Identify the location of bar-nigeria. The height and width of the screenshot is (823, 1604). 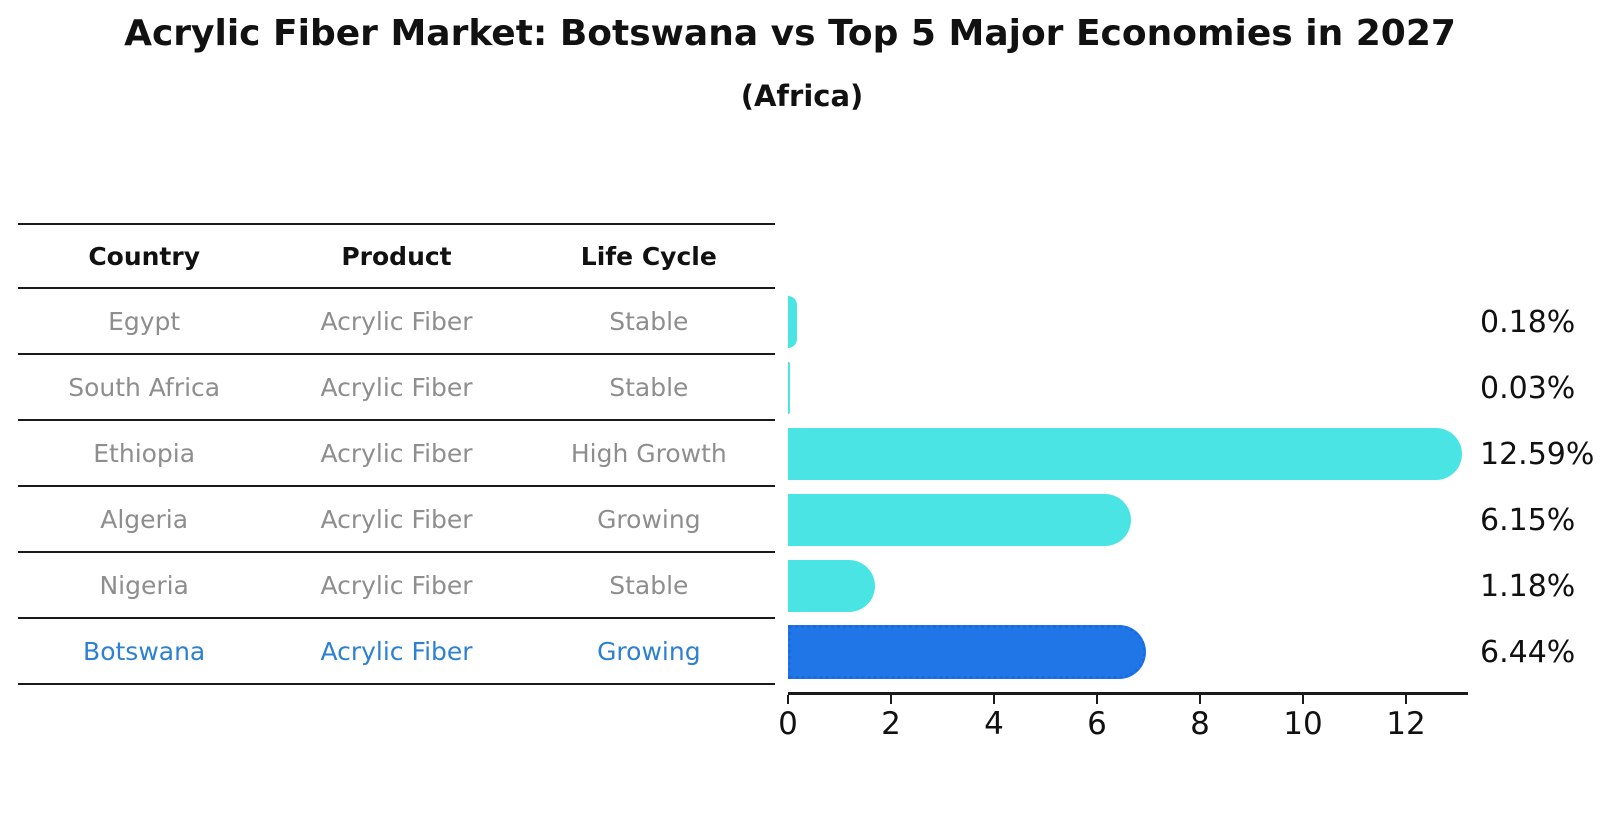
(831, 586).